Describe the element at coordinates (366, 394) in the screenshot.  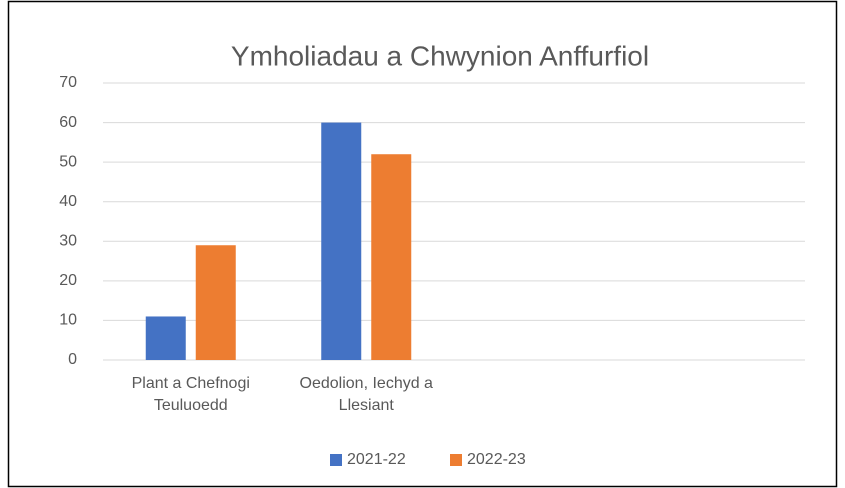
I see `x-tick-label: Oedolion, Iechyd a Llesiant` at that location.